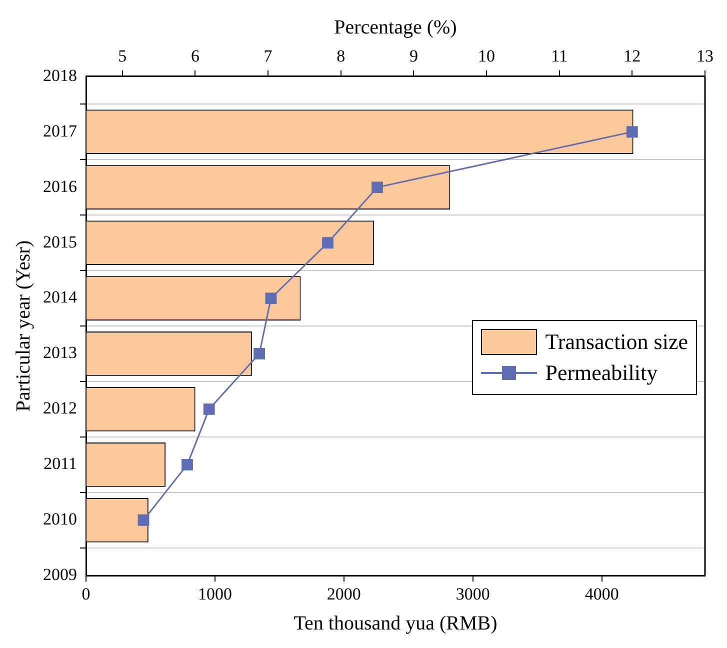 This screenshot has height=648, width=727. What do you see at coordinates (60, 75) in the screenshot?
I see `y-tick-label: 2018` at bounding box center [60, 75].